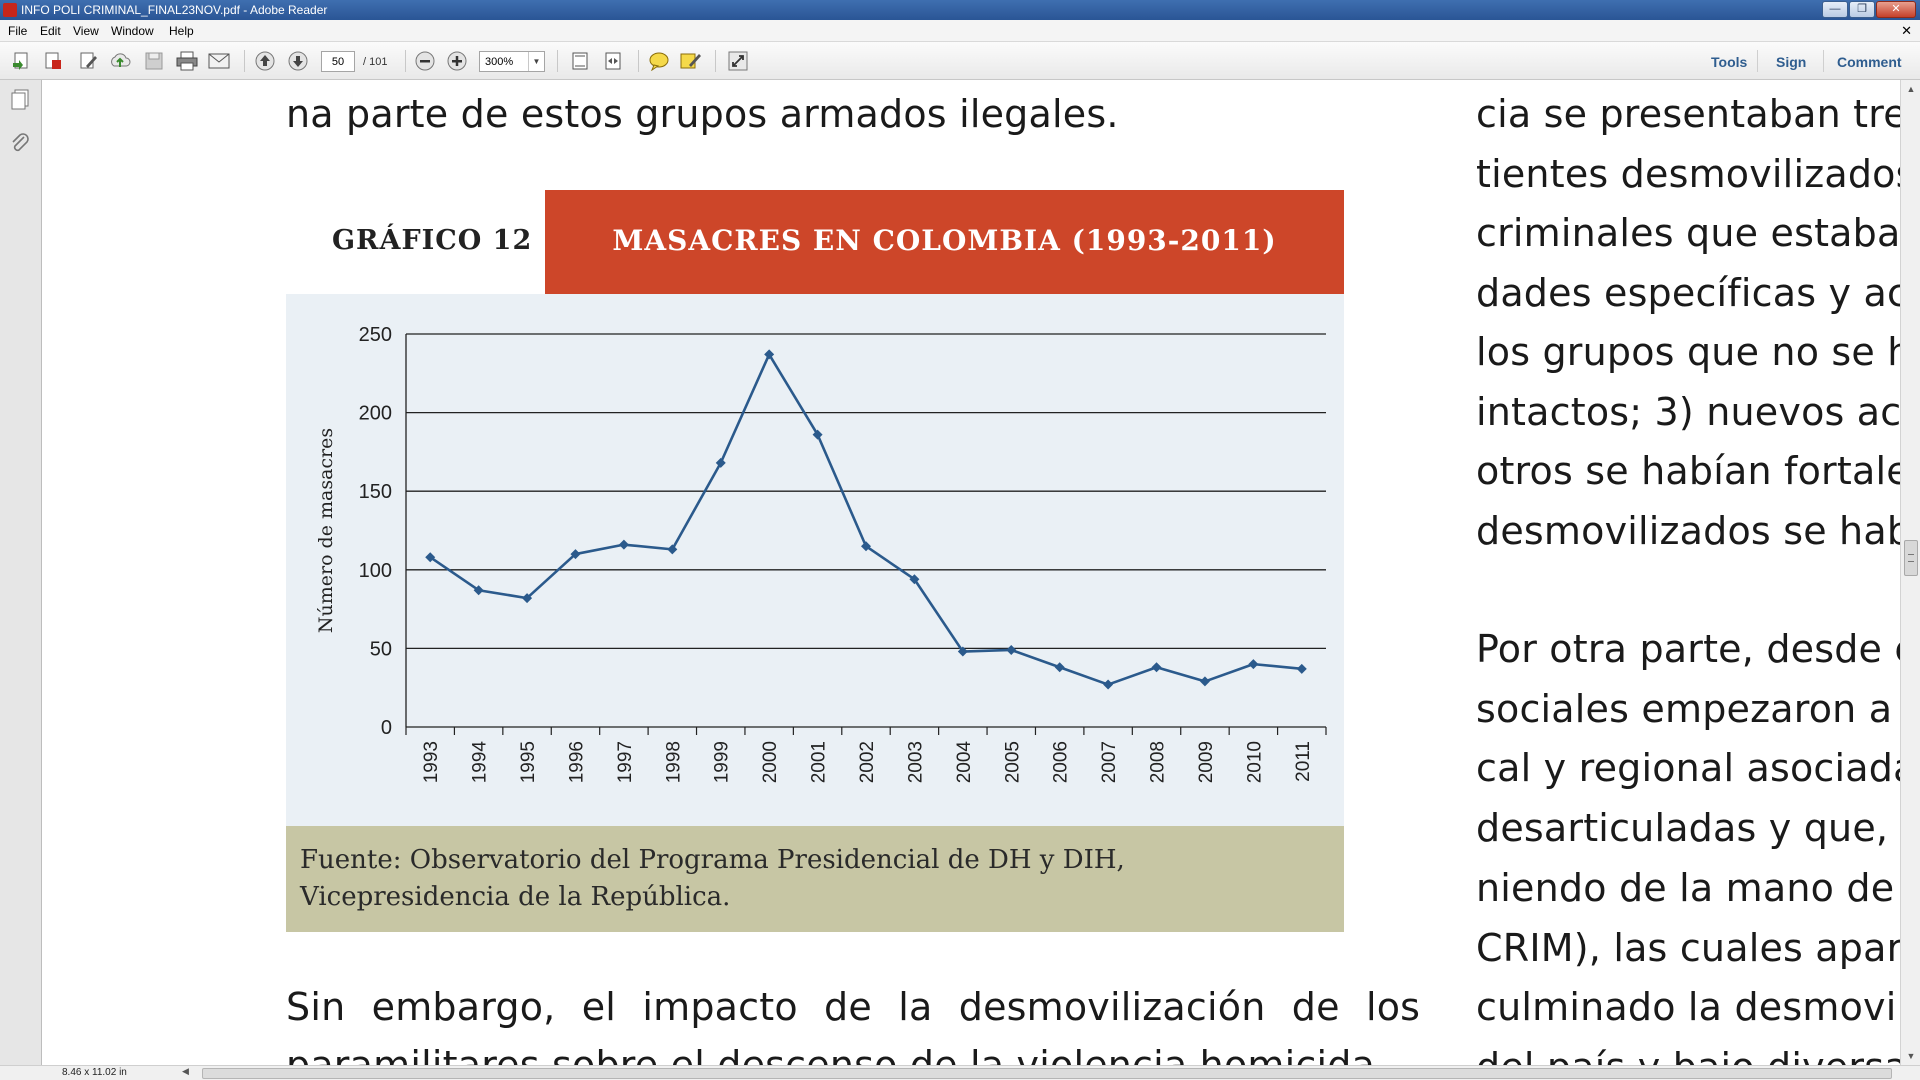  I want to click on save-icon, so click(154, 61).